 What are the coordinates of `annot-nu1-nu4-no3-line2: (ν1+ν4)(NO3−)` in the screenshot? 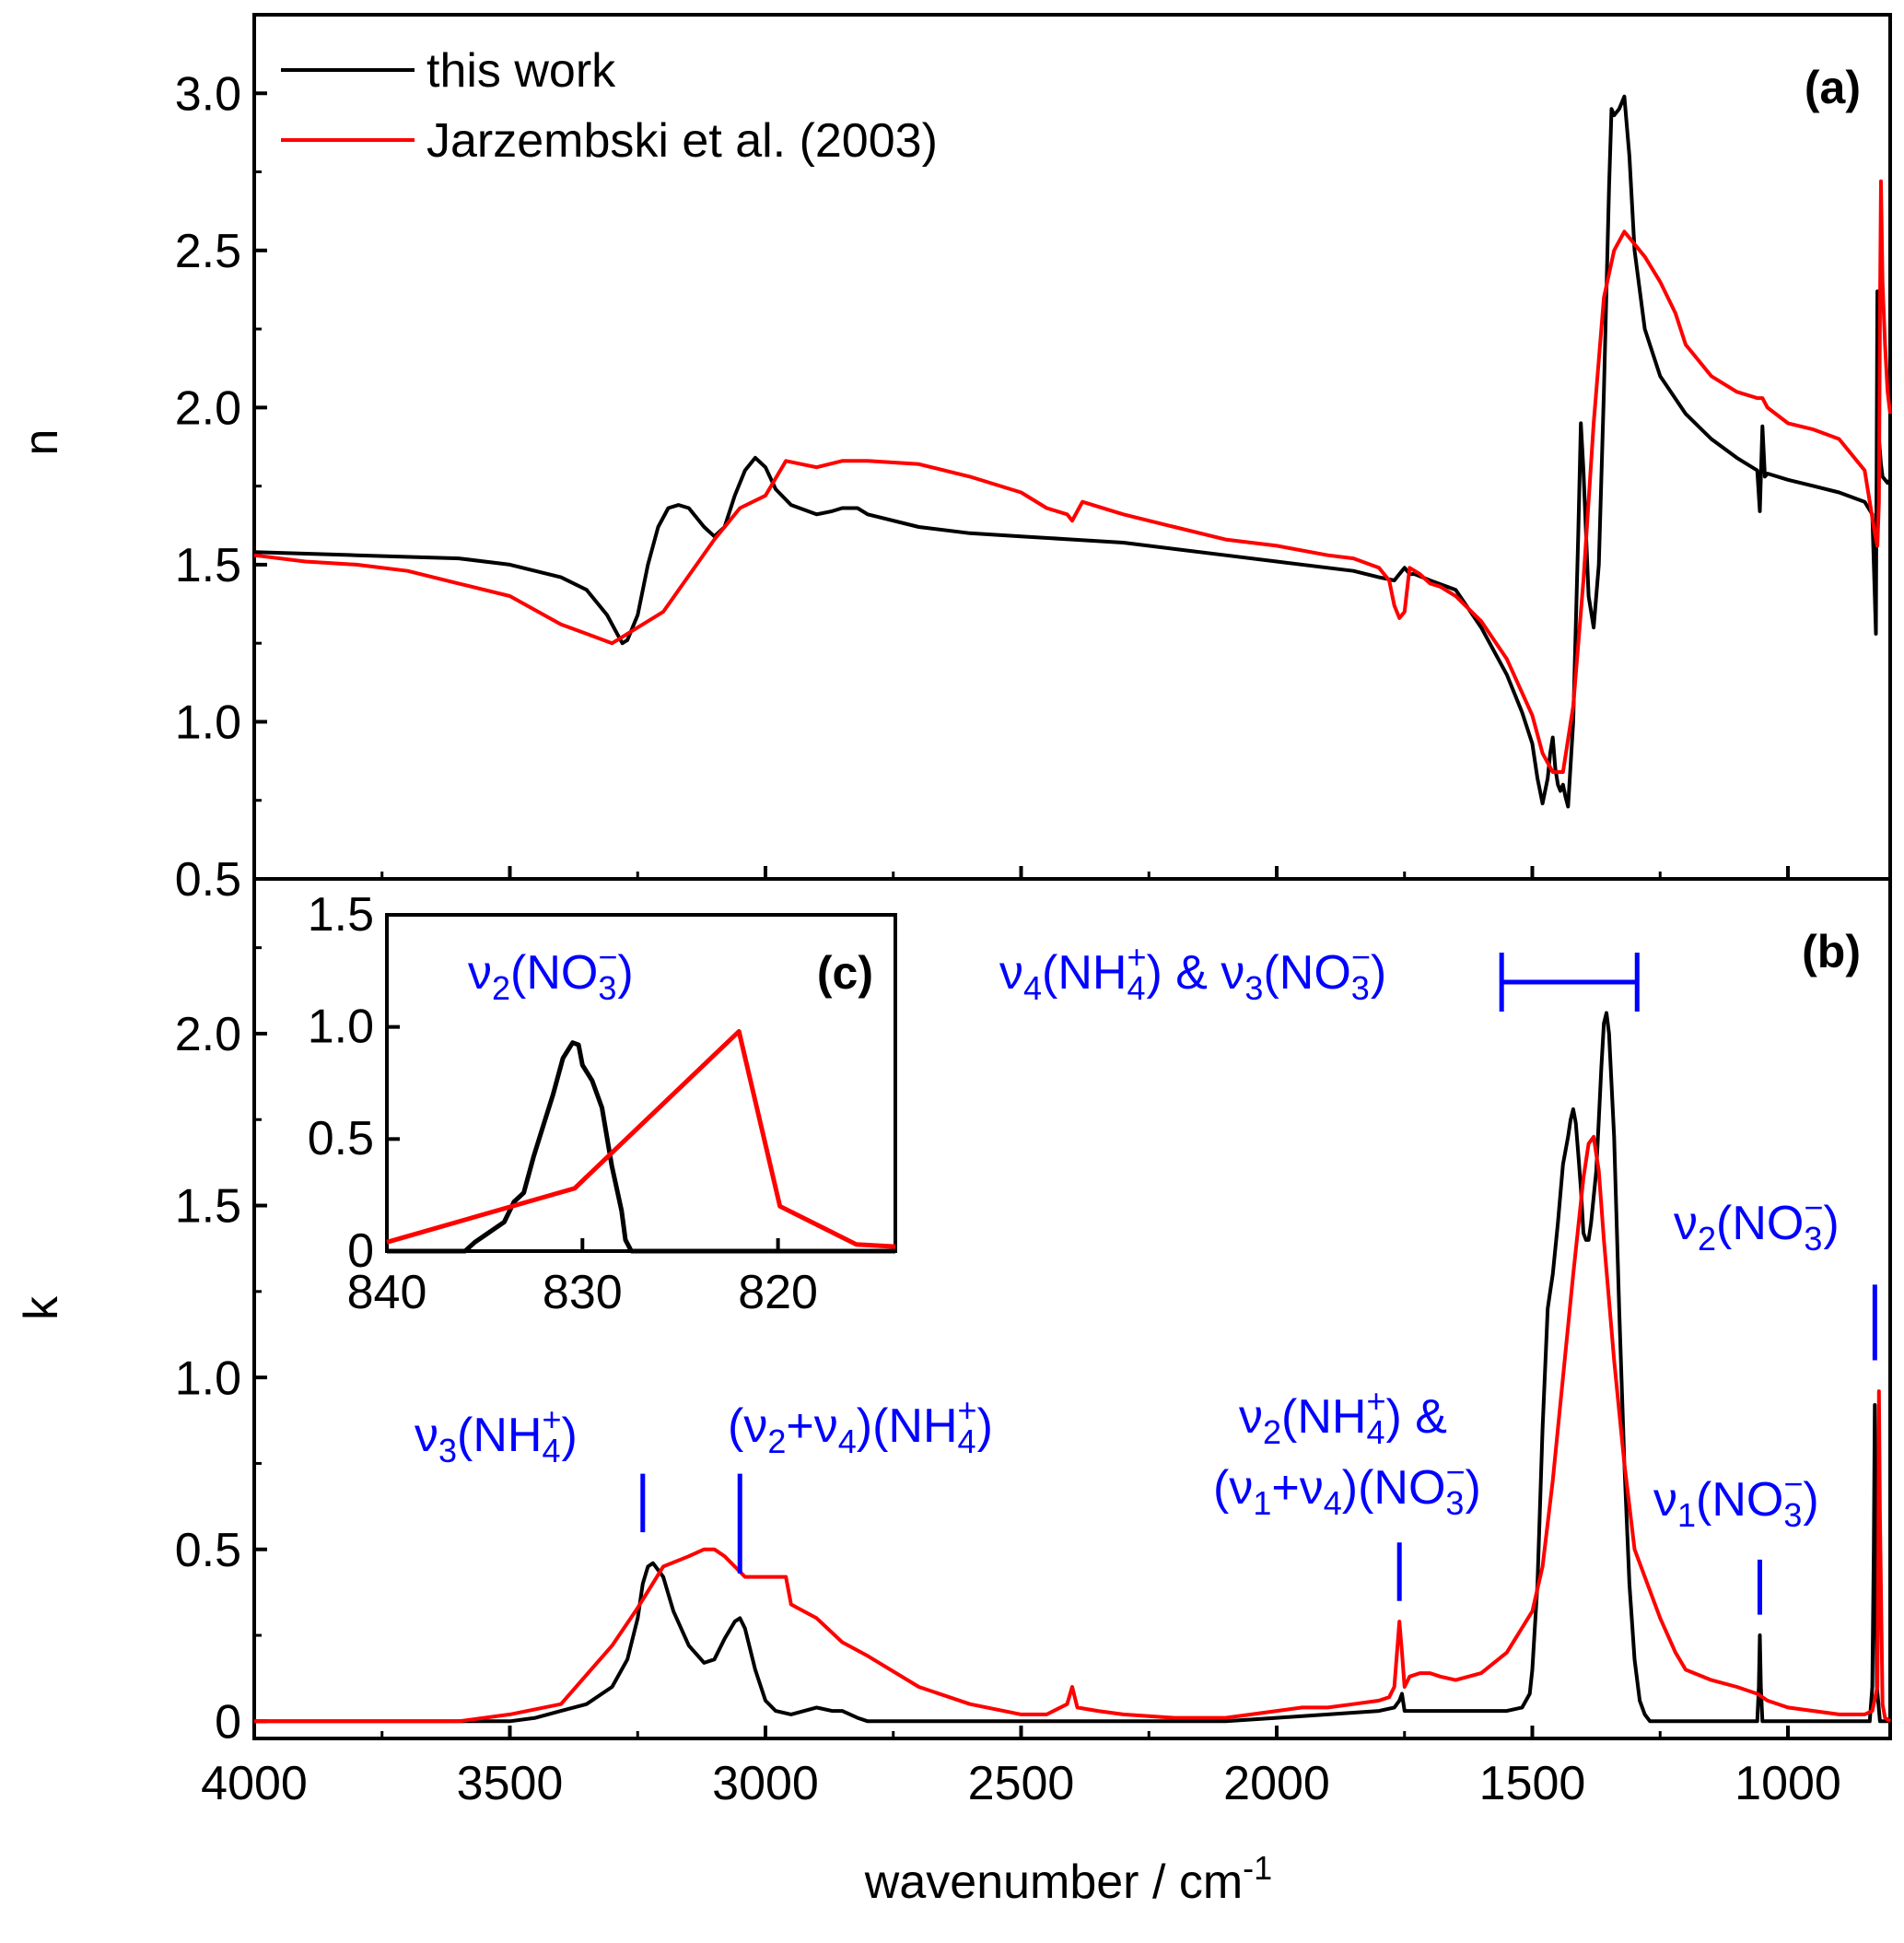 It's located at (1347, 1488).